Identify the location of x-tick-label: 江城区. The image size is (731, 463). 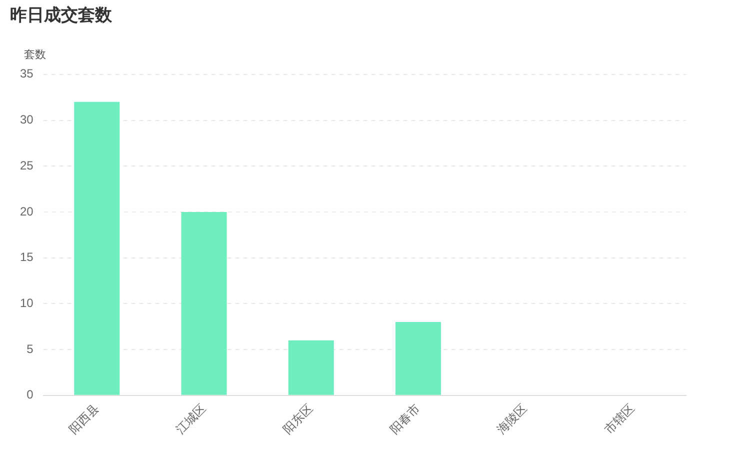
(190, 418).